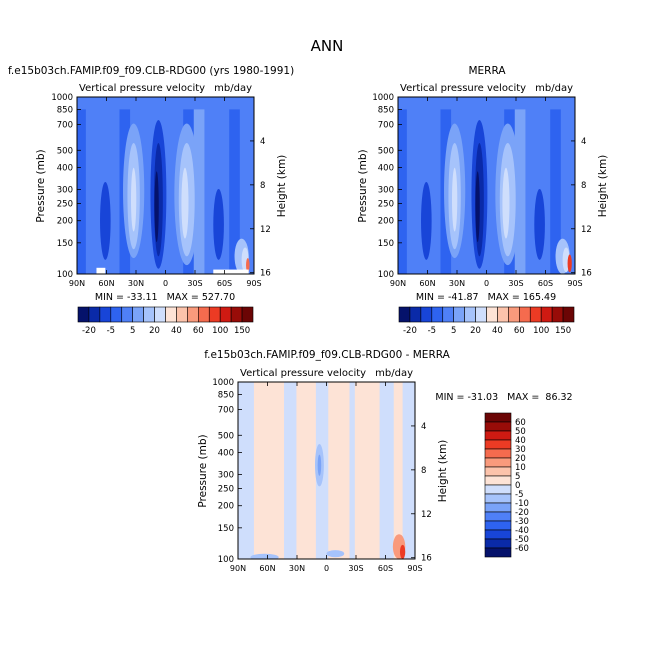 The width and height of the screenshot is (654, 654). Describe the element at coordinates (522, 549) in the screenshot. I see `diff-colorbar-label: -60` at that location.